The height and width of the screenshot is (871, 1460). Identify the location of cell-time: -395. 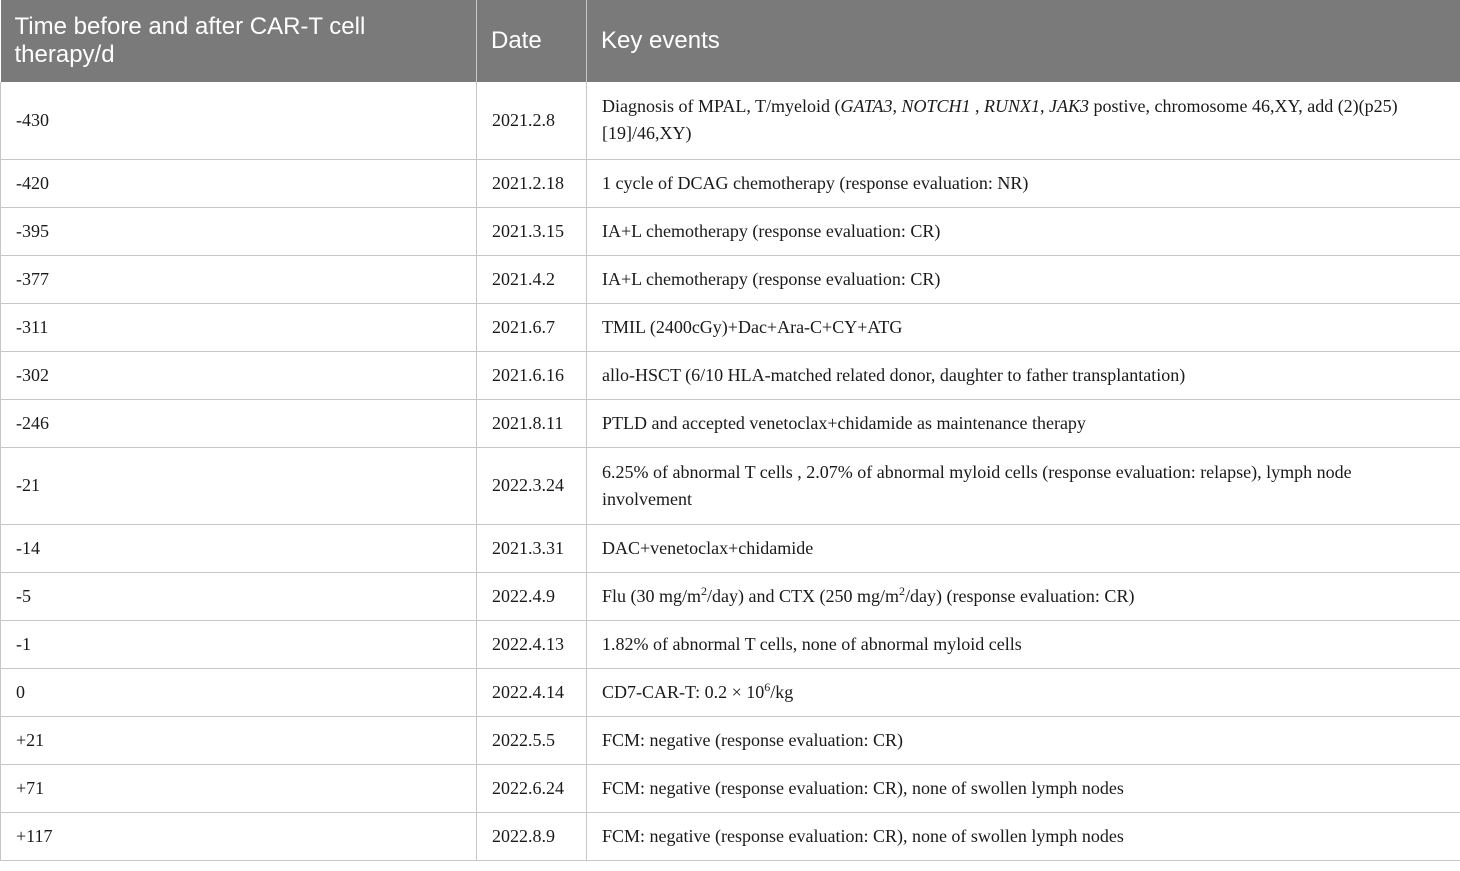
(238, 231).